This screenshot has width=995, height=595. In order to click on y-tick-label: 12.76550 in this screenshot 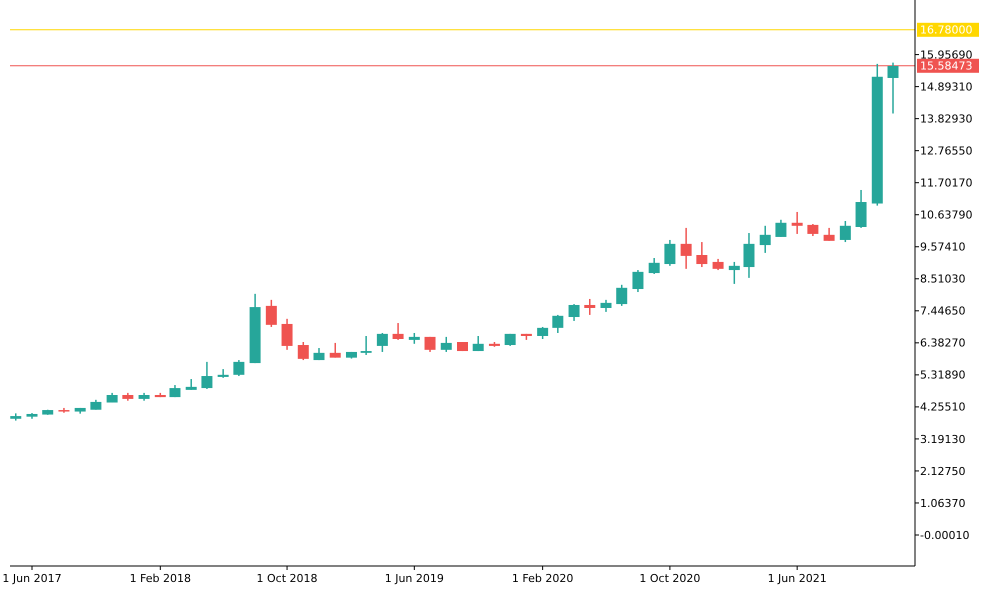, I will do `click(946, 151)`.